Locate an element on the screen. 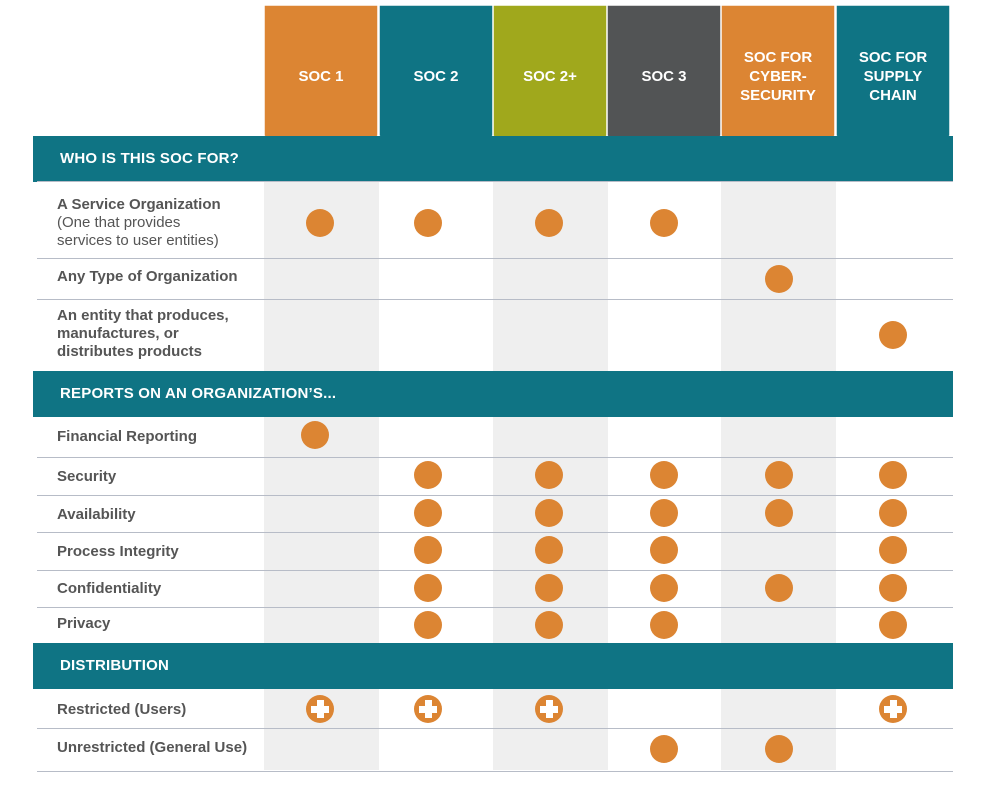 This screenshot has height=803, width=1000. column-header-label: SOC 1 is located at coordinates (321, 76).